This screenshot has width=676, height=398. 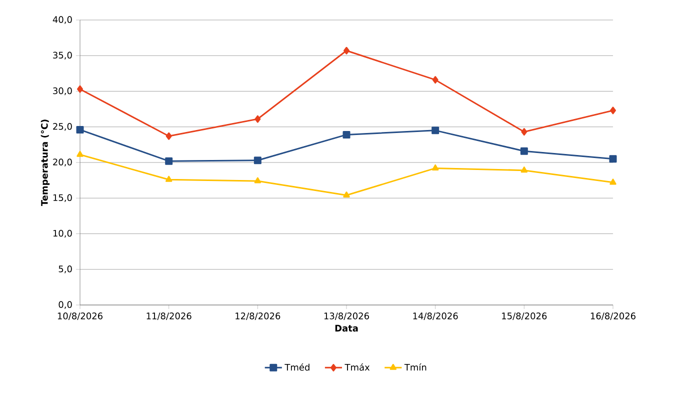 What do you see at coordinates (62, 56) in the screenshot?
I see `y-tick-label: 35,0` at bounding box center [62, 56].